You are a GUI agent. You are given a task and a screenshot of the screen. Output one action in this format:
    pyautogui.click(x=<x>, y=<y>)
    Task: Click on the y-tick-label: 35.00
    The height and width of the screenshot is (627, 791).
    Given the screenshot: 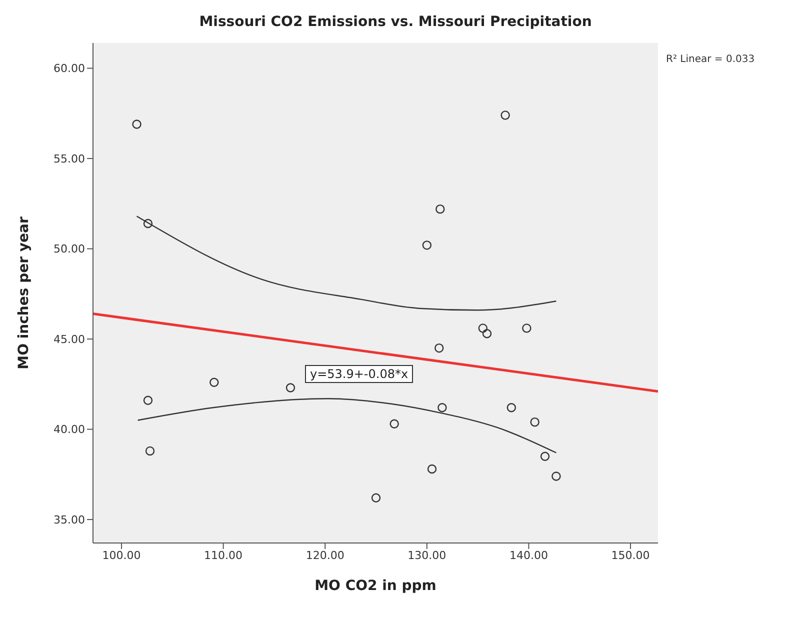 What is the action you would take?
    pyautogui.click(x=69, y=519)
    